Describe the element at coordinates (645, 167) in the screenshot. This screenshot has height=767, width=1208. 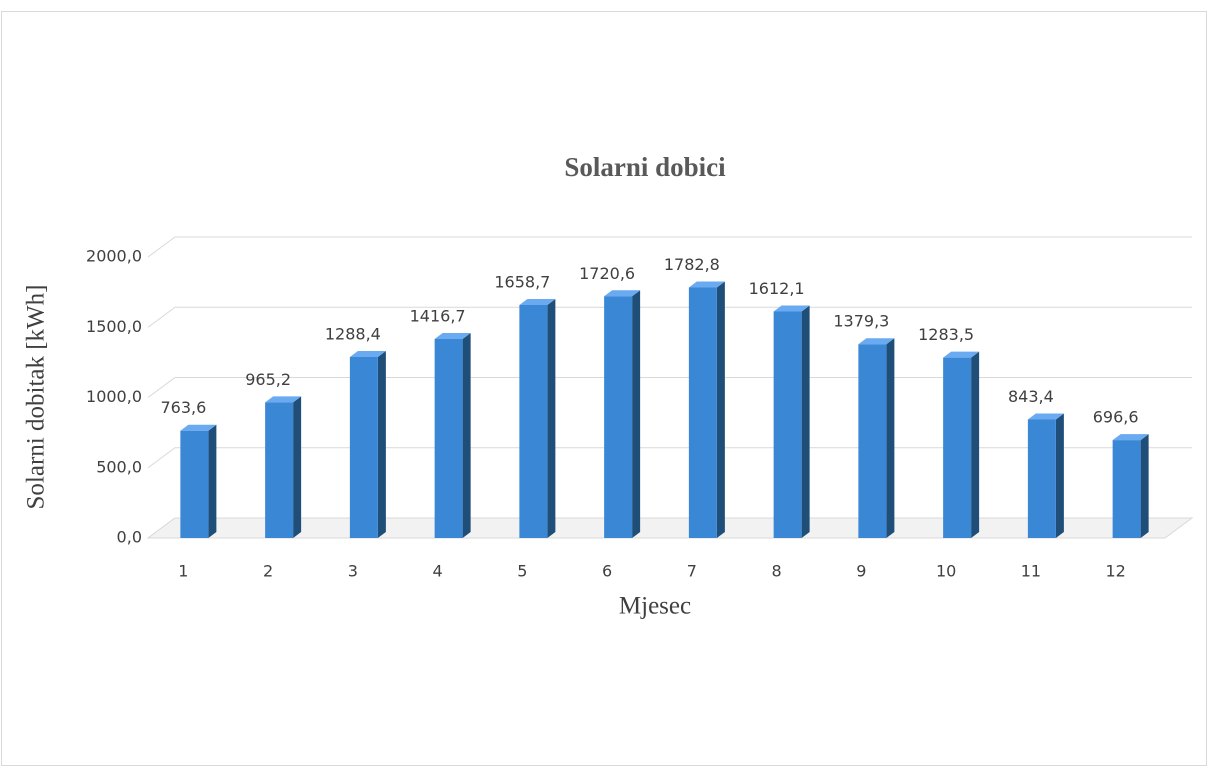
I see `chart-title: Solarni dobici` at that location.